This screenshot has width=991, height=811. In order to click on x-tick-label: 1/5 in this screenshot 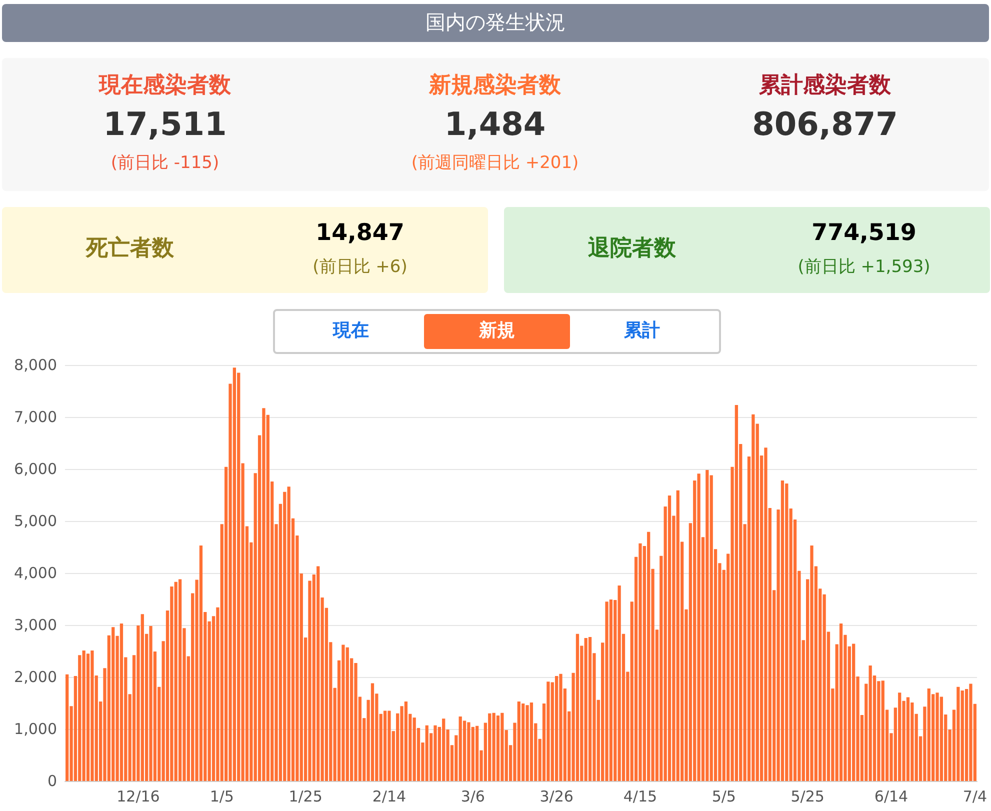, I will do `click(222, 797)`.